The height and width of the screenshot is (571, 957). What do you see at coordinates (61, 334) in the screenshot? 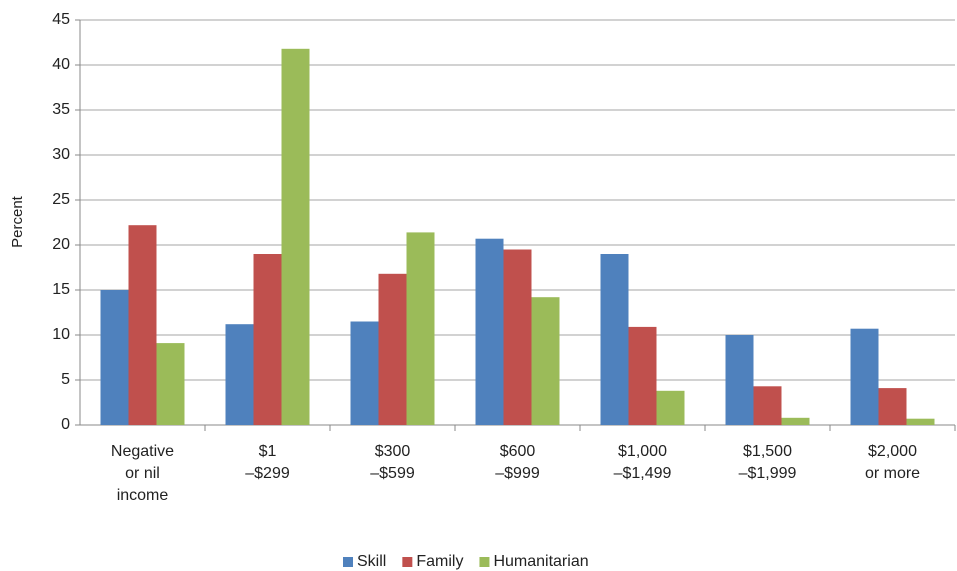
I see `y-tick-label: 10` at bounding box center [61, 334].